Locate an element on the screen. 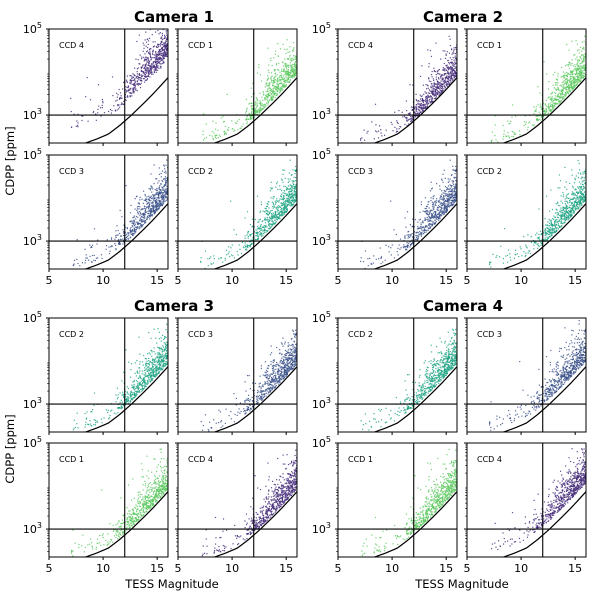 Image resolution: width=598 pixels, height=604 pixels. ccd-label: CCD 3 is located at coordinates (360, 171).